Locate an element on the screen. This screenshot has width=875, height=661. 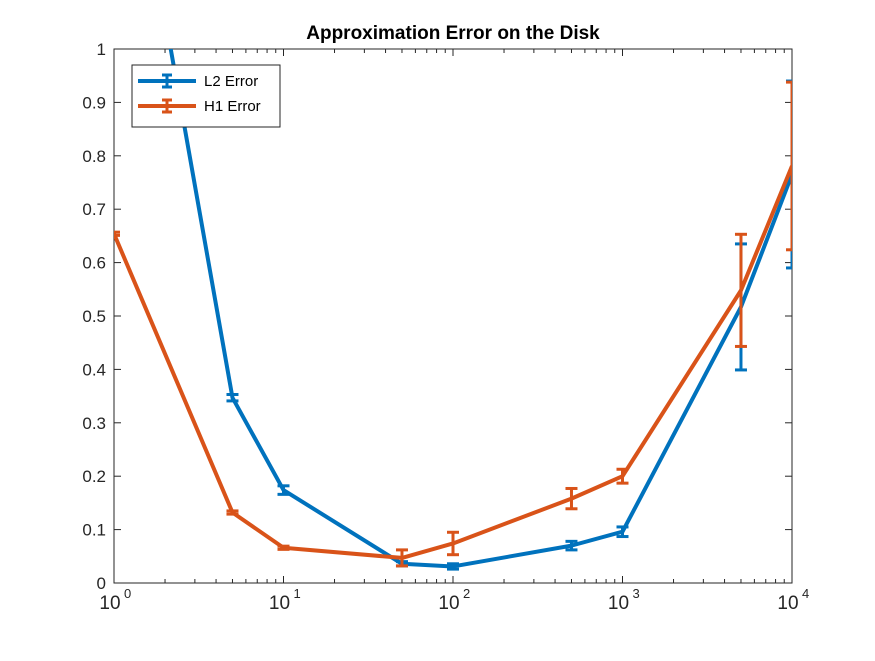
x-tick-exponent: 2 is located at coordinates (466, 593).